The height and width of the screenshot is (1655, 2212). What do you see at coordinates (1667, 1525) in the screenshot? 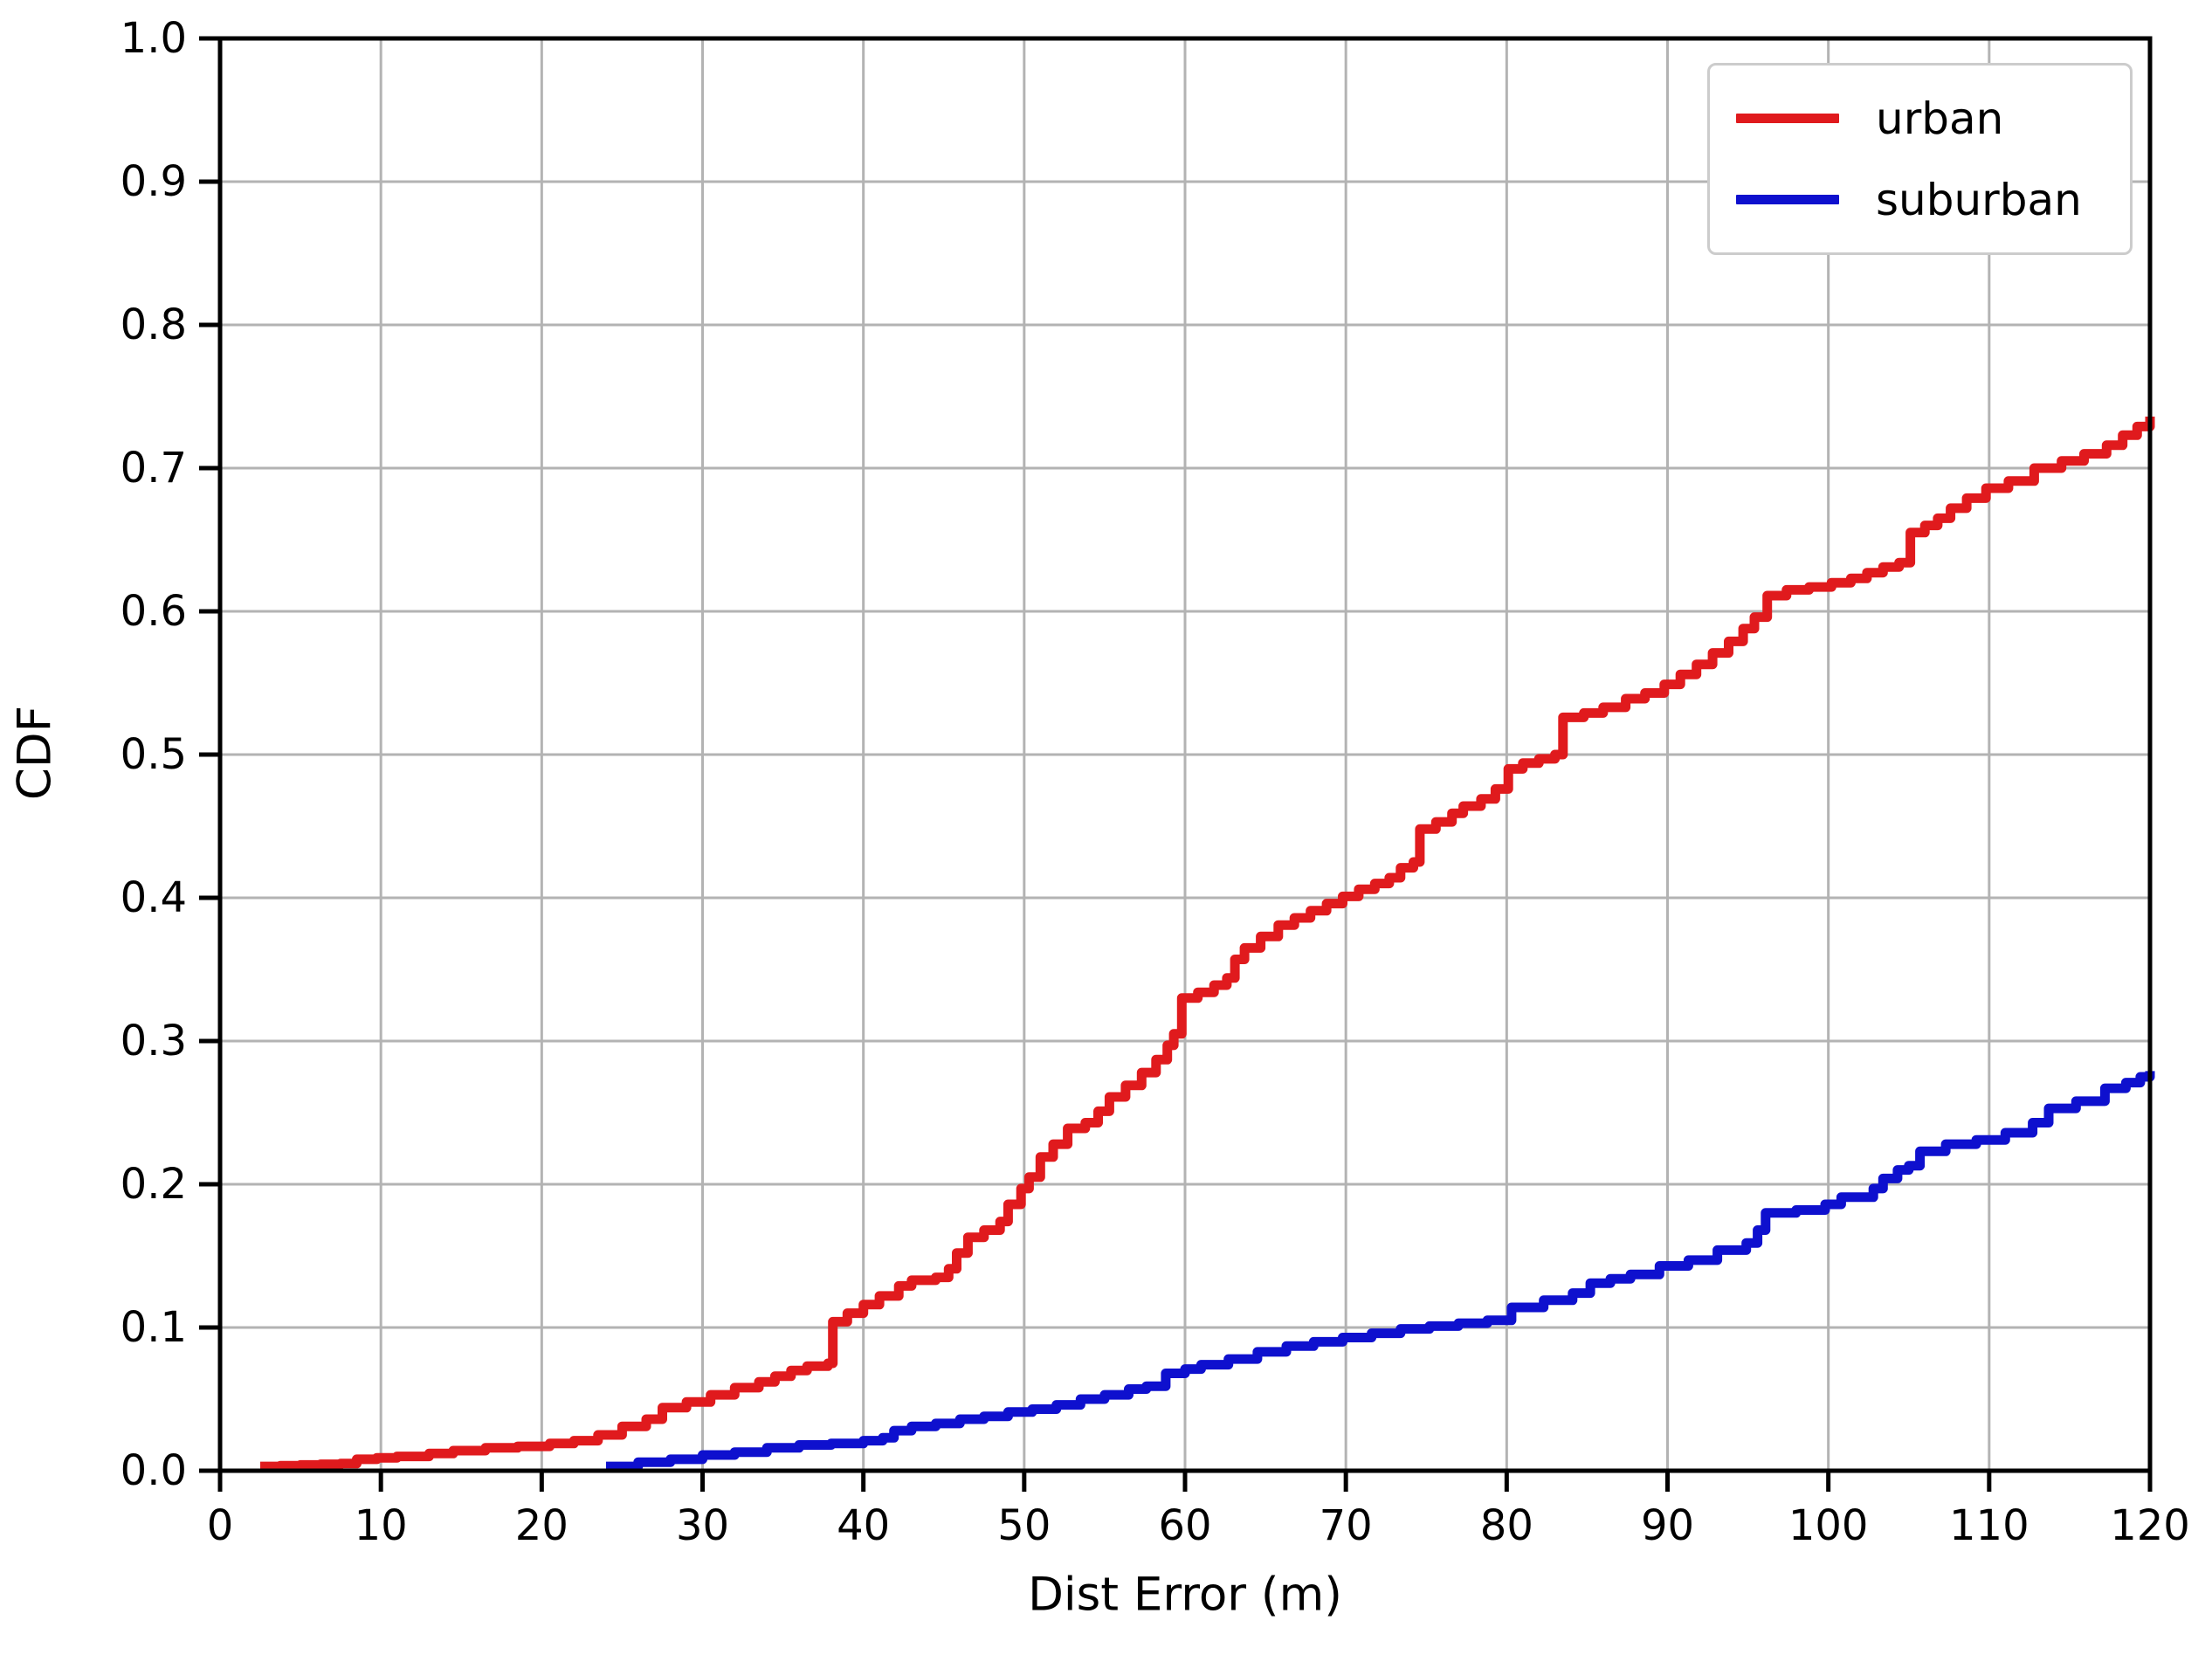
I see `x-tick-label: 90` at bounding box center [1667, 1525].